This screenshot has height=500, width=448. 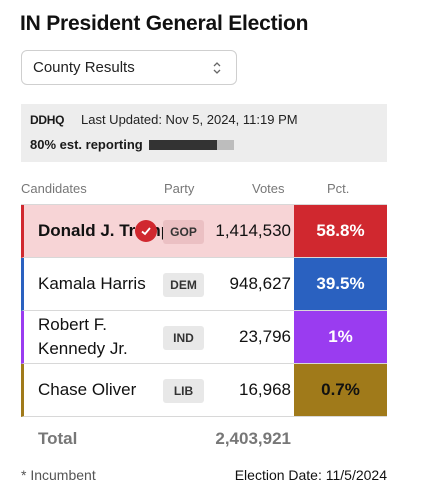 What do you see at coordinates (265, 336) in the screenshot?
I see `vote-count: 23,796` at bounding box center [265, 336].